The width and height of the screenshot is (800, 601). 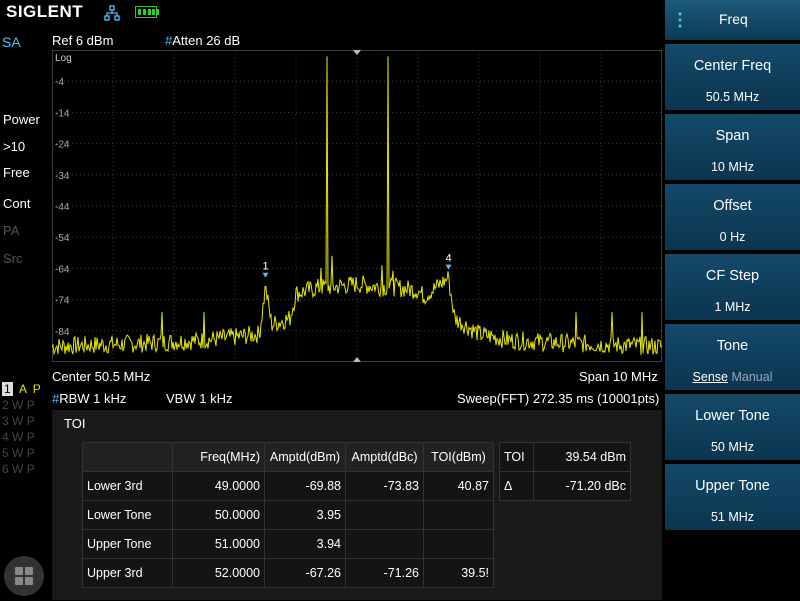 I want to click on y-tick-label: -74, so click(x=62, y=301).